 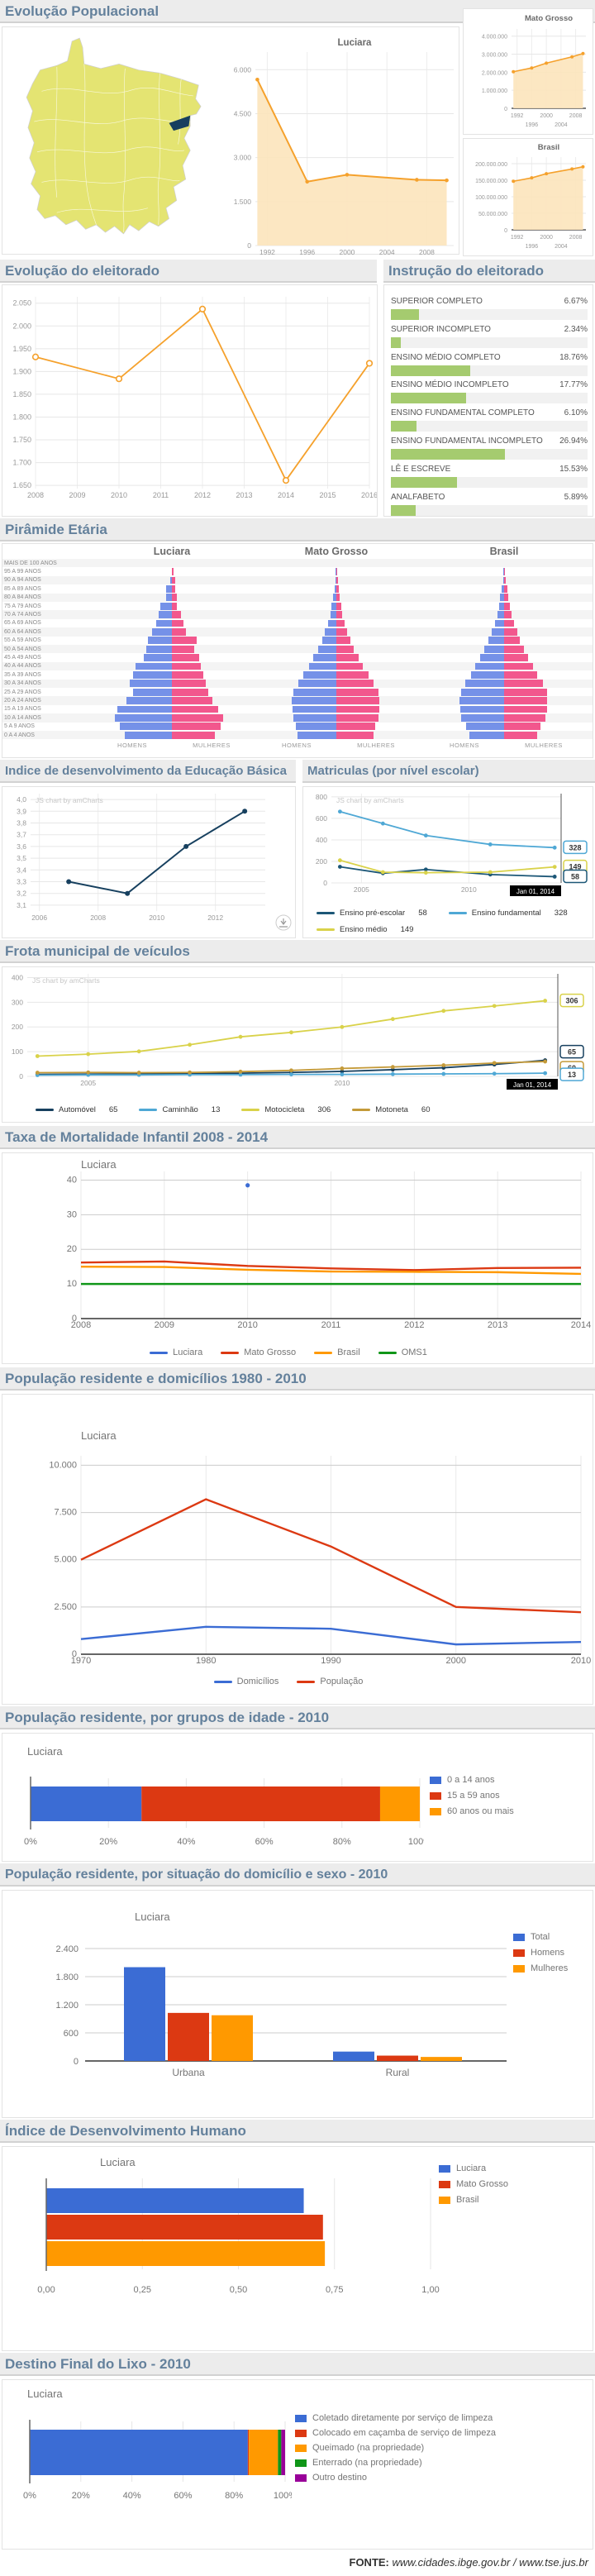 What do you see at coordinates (113, 148) in the screenshot?
I see `municipal-borders` at bounding box center [113, 148].